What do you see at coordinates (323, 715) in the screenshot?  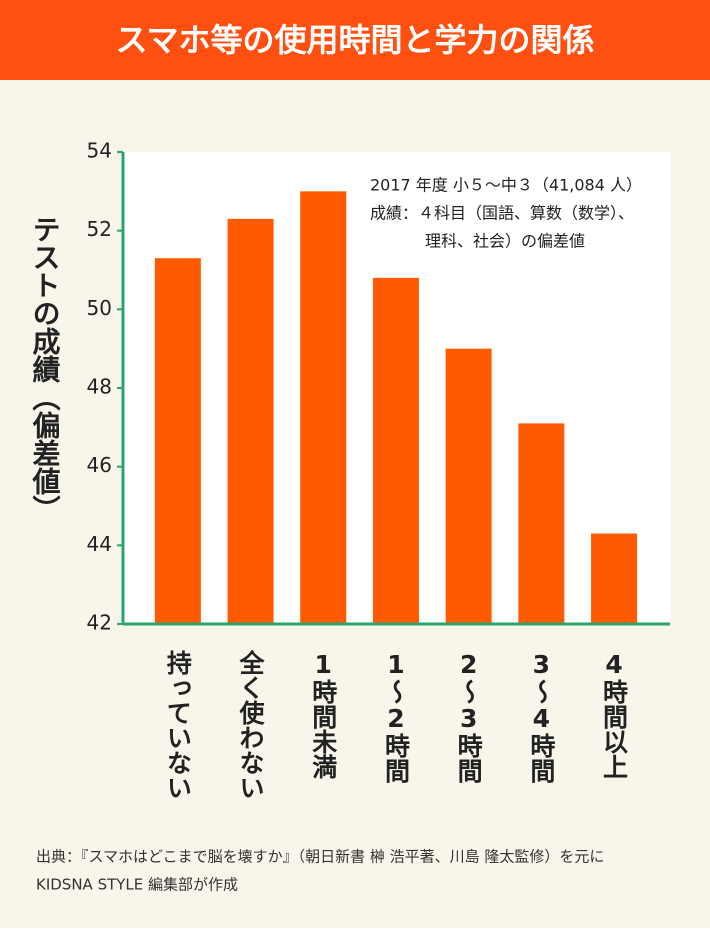 I see `x-tick-label: 1時間未満` at bounding box center [323, 715].